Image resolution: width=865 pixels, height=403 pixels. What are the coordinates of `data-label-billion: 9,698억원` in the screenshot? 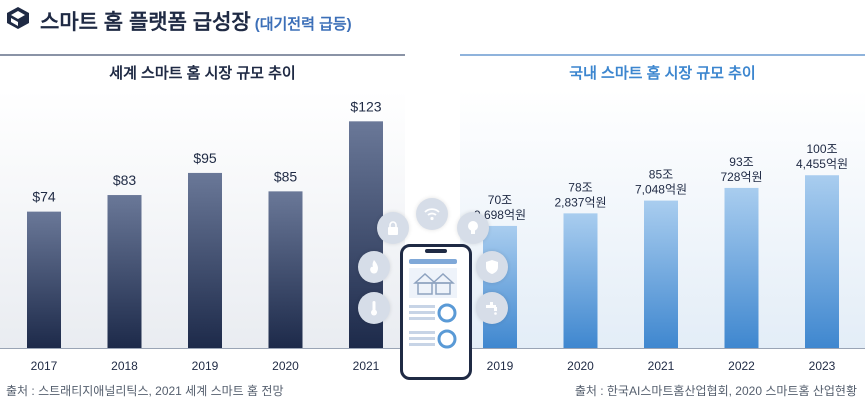 It's located at (500, 215).